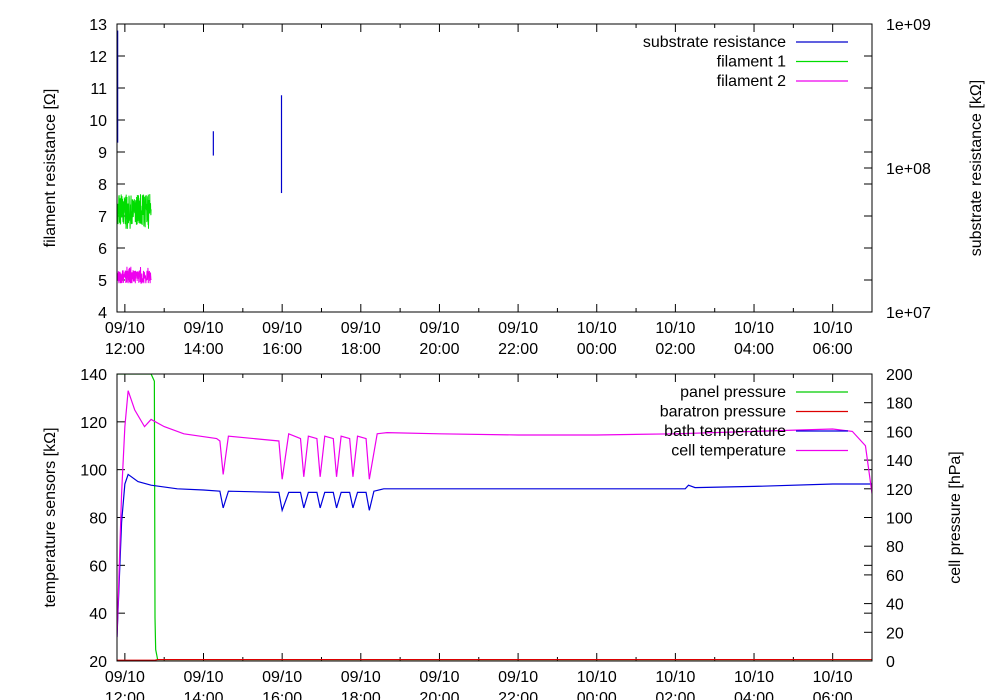  What do you see at coordinates (98, 519) in the screenshot?
I see `y-tick-label: 80` at bounding box center [98, 519].